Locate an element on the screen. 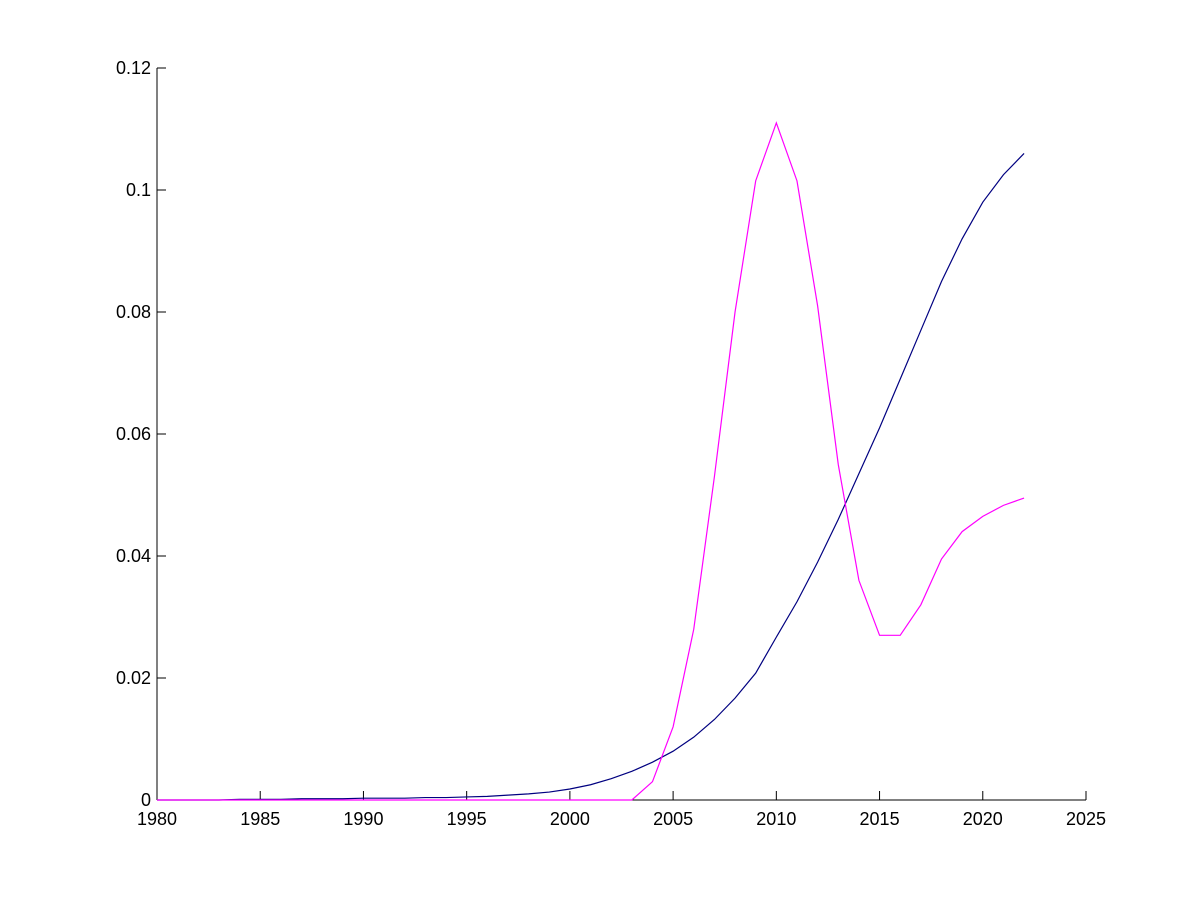 The width and height of the screenshot is (1200, 900). x-tick-label: 1980 is located at coordinates (157, 819).